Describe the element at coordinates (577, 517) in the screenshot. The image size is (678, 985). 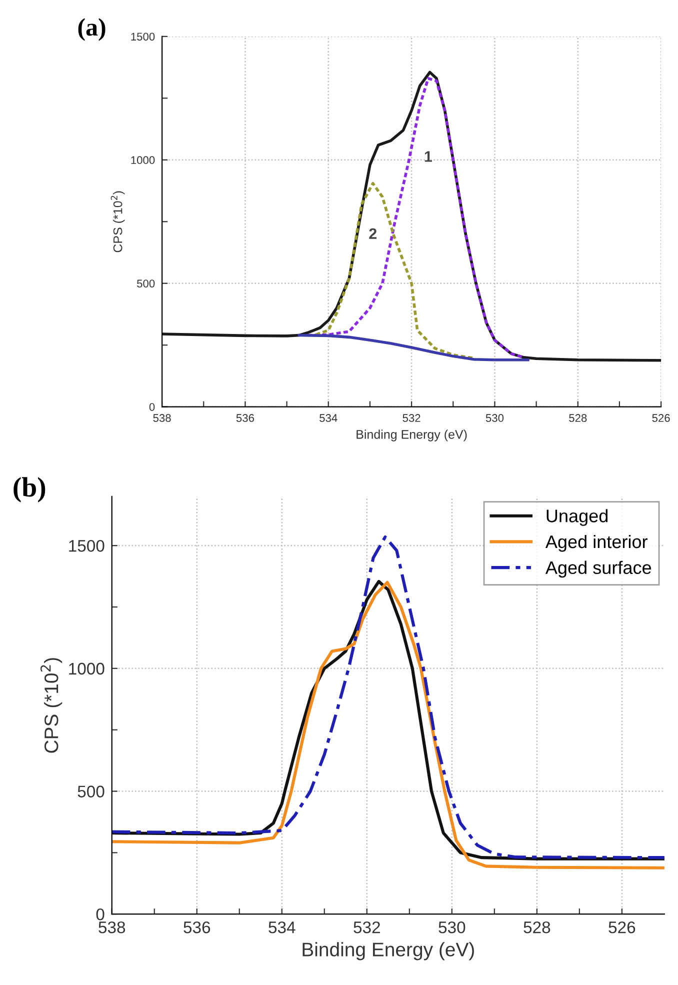
I see `legend-label: Unaged` at that location.